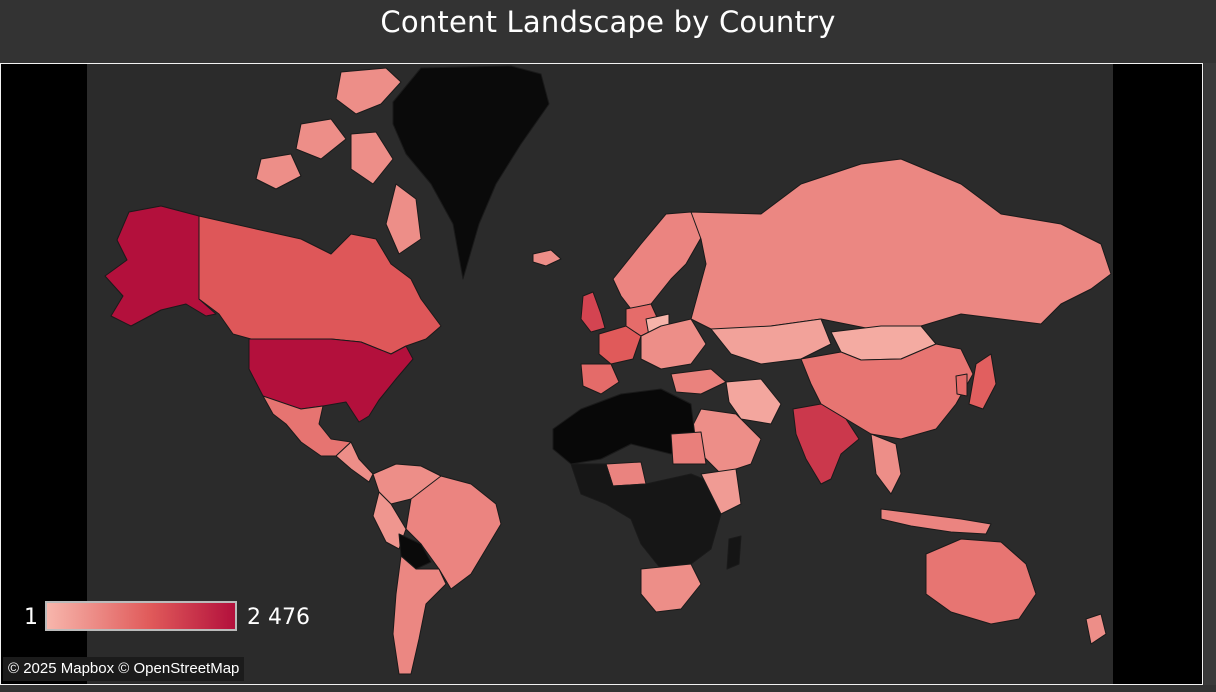  What do you see at coordinates (936, 521) in the screenshot?
I see `country-indonesia` at bounding box center [936, 521].